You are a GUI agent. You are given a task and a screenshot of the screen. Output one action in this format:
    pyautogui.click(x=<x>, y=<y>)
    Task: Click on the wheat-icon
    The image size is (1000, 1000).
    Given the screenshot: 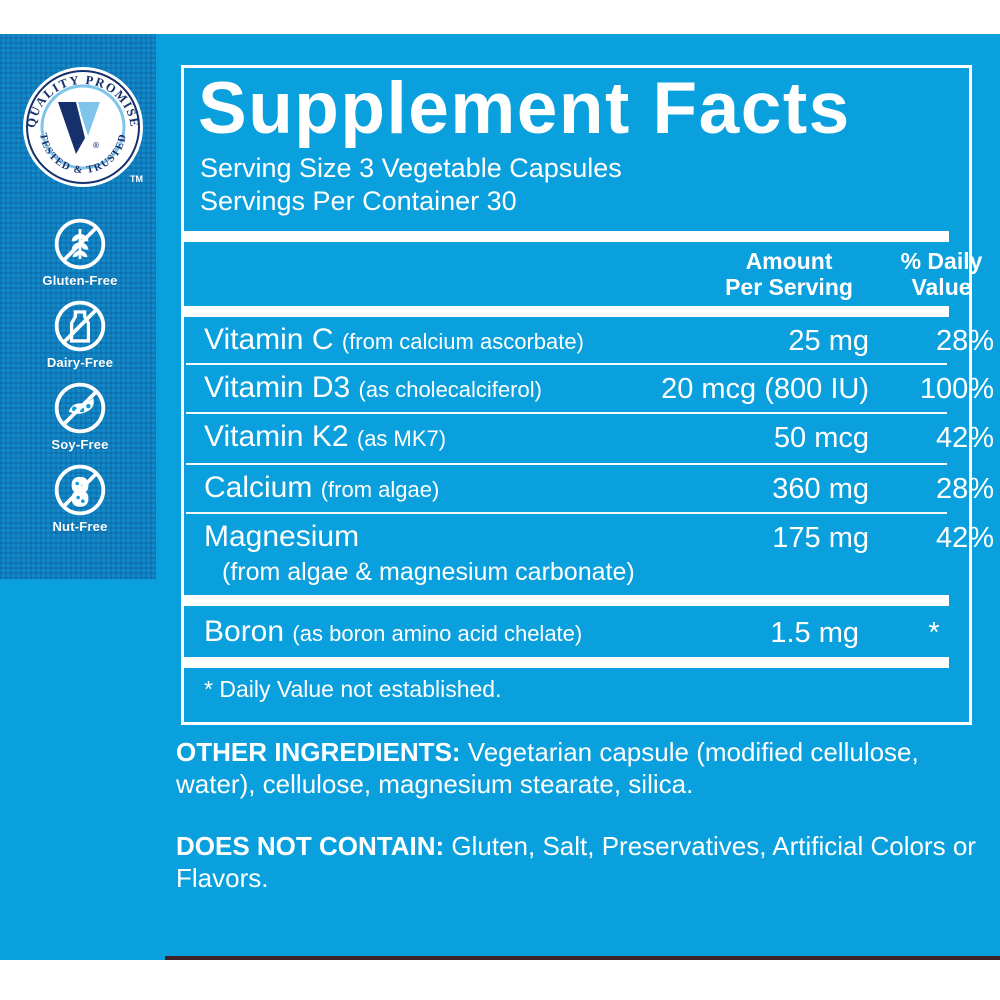 What is the action you would take?
    pyautogui.click(x=80, y=244)
    